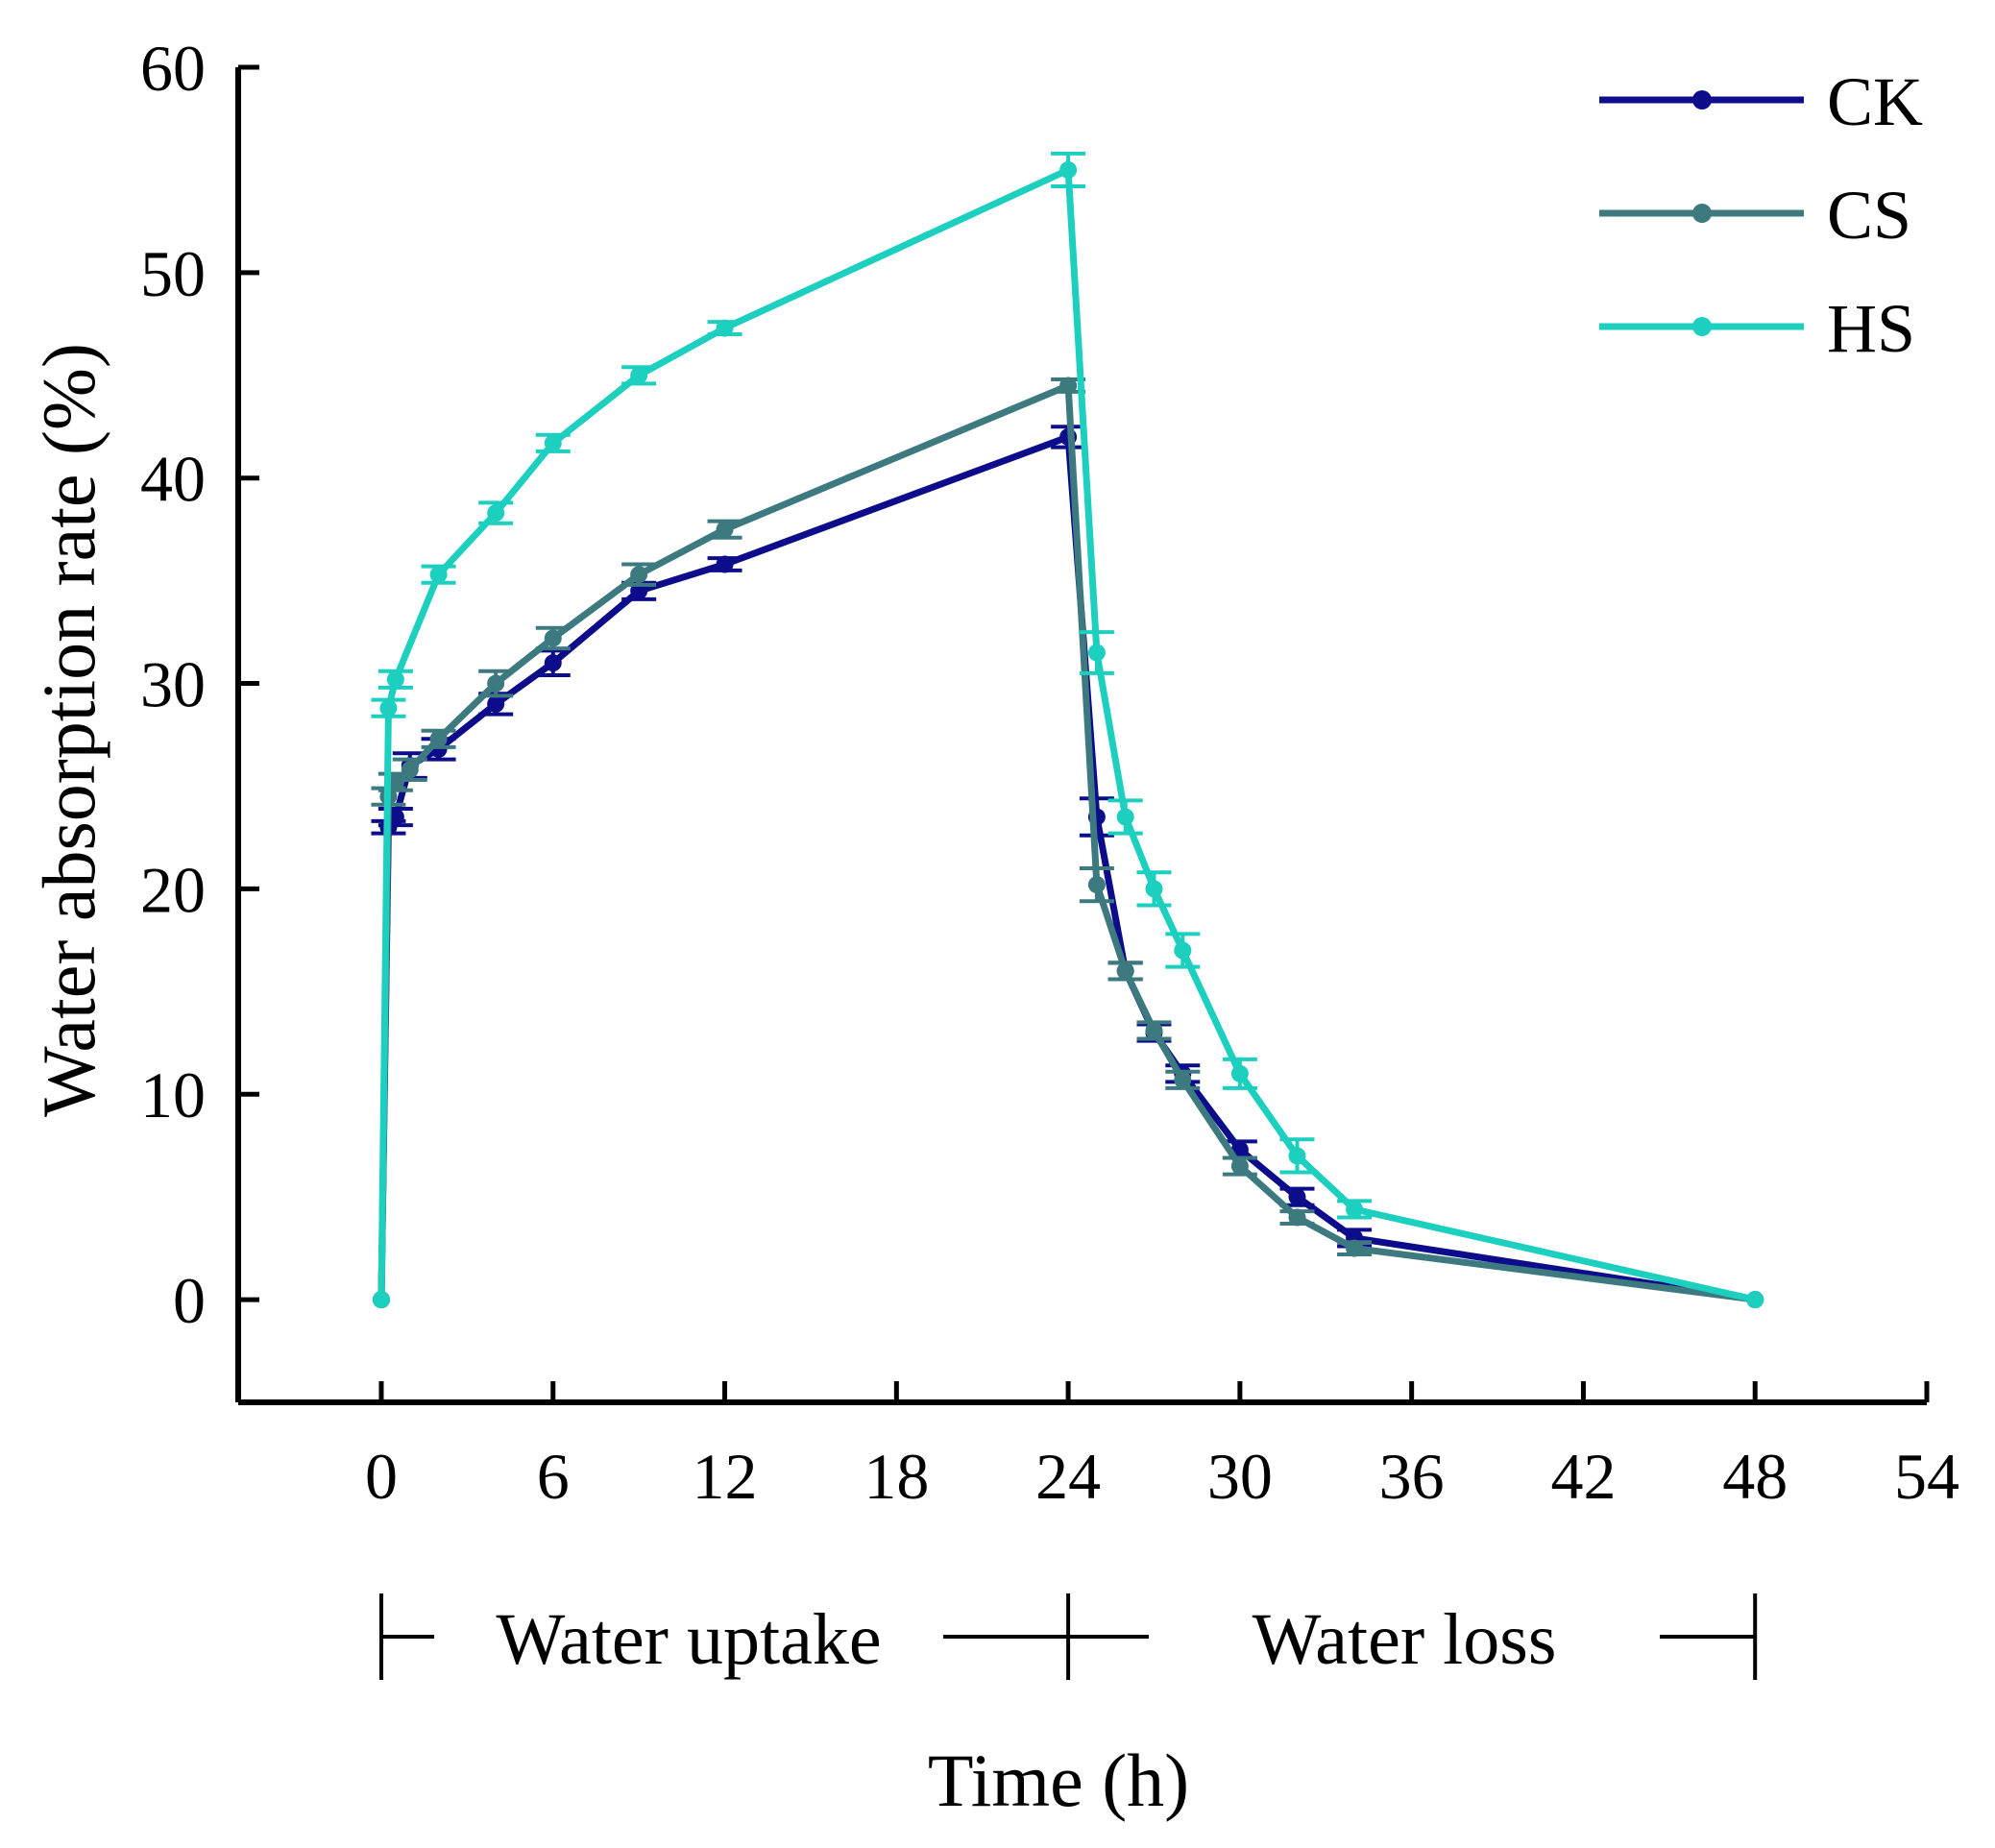 The width and height of the screenshot is (1995, 1848). Describe the element at coordinates (1240, 1477) in the screenshot. I see `x-tick-label: 30` at that location.